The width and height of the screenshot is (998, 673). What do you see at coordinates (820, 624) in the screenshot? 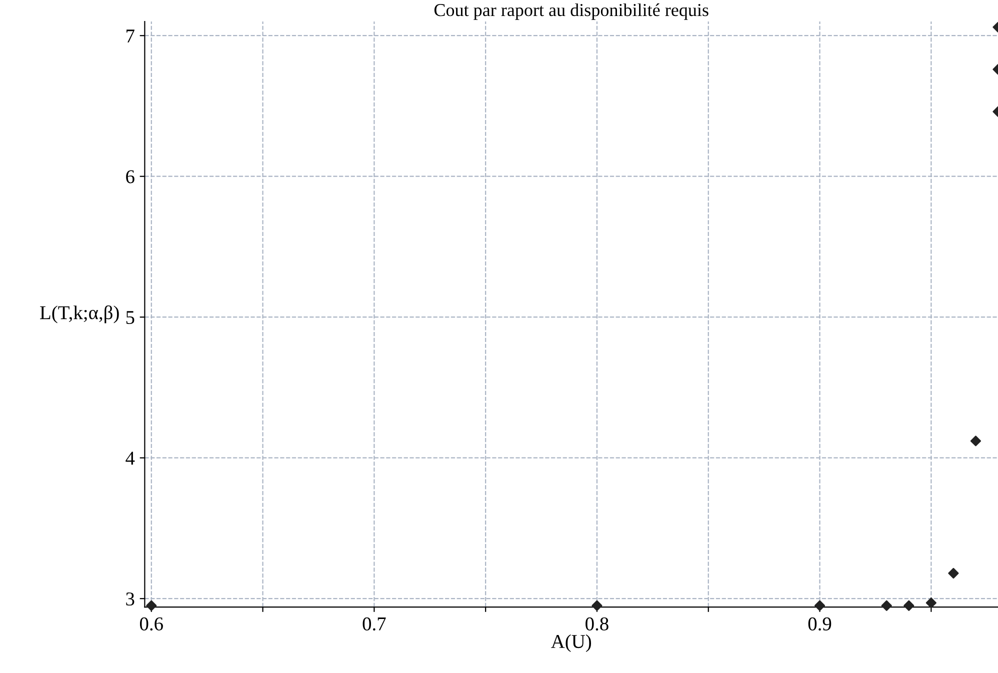
I see `x-tick-label: 0.9` at bounding box center [820, 624].